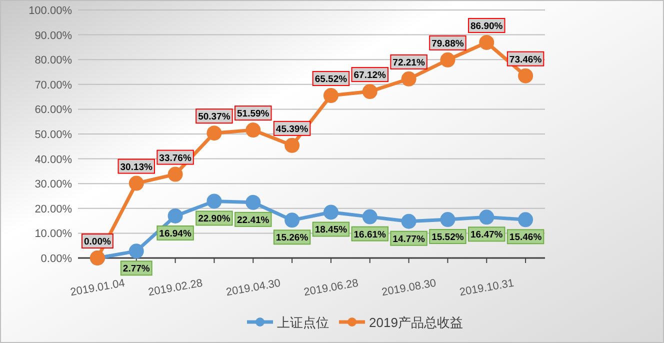 The image size is (664, 343). I want to click on x-tick-label: 2019.01.04, so click(97, 288).